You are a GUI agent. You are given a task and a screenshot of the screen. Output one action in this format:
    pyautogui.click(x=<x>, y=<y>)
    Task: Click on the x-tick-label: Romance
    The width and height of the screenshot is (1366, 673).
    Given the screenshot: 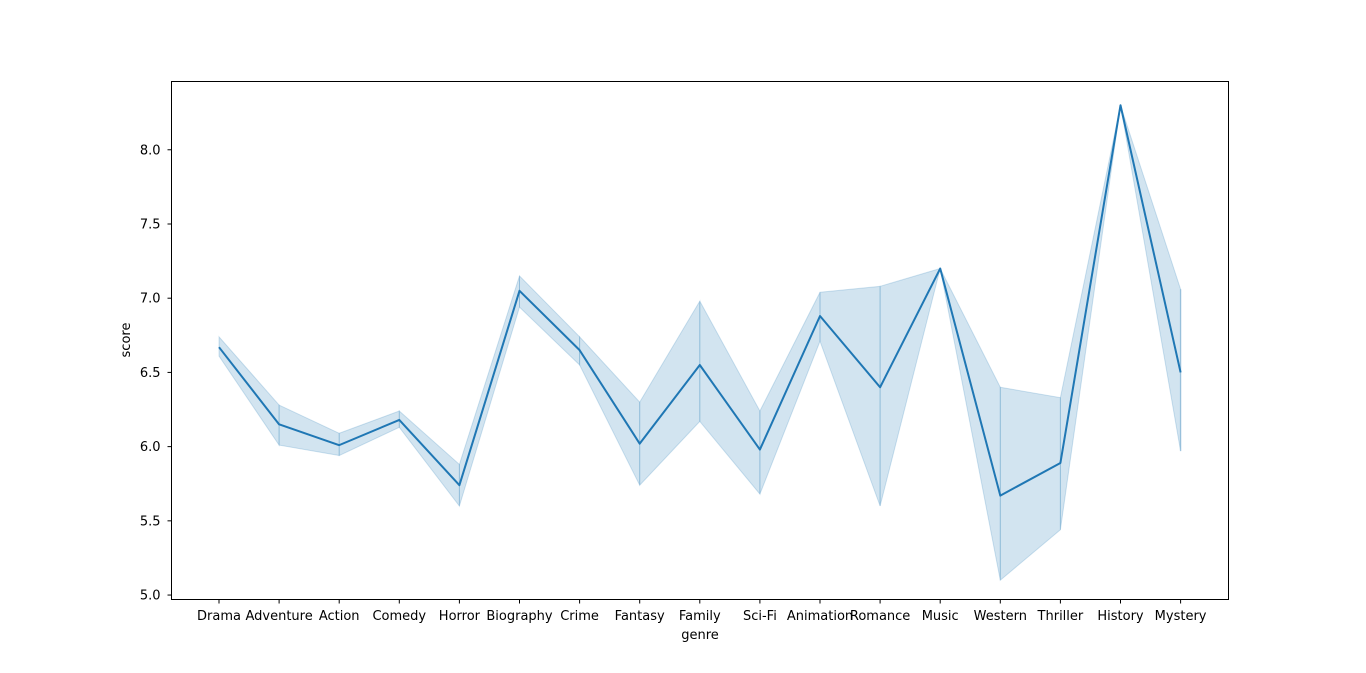 What is the action you would take?
    pyautogui.click(x=880, y=616)
    